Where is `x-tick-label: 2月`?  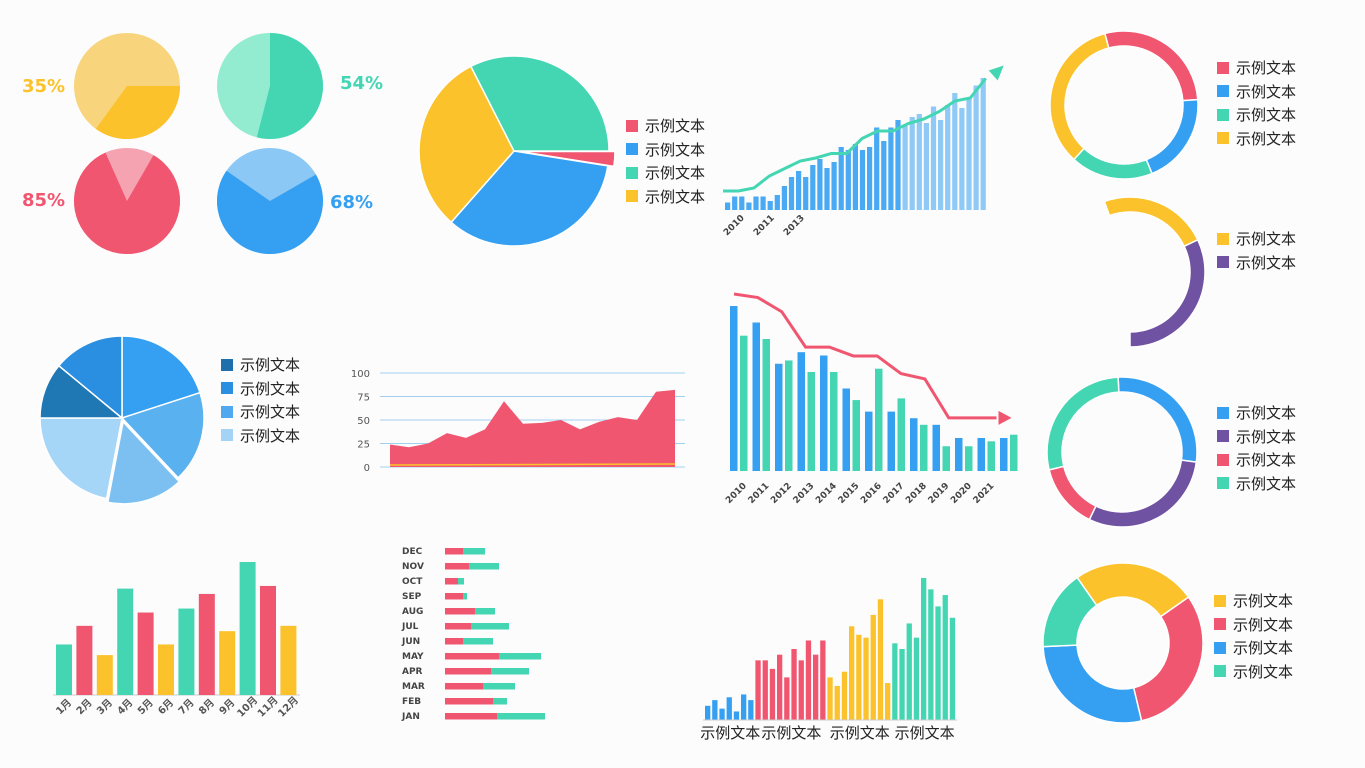
x-tick-label: 2月 is located at coordinates (84, 707).